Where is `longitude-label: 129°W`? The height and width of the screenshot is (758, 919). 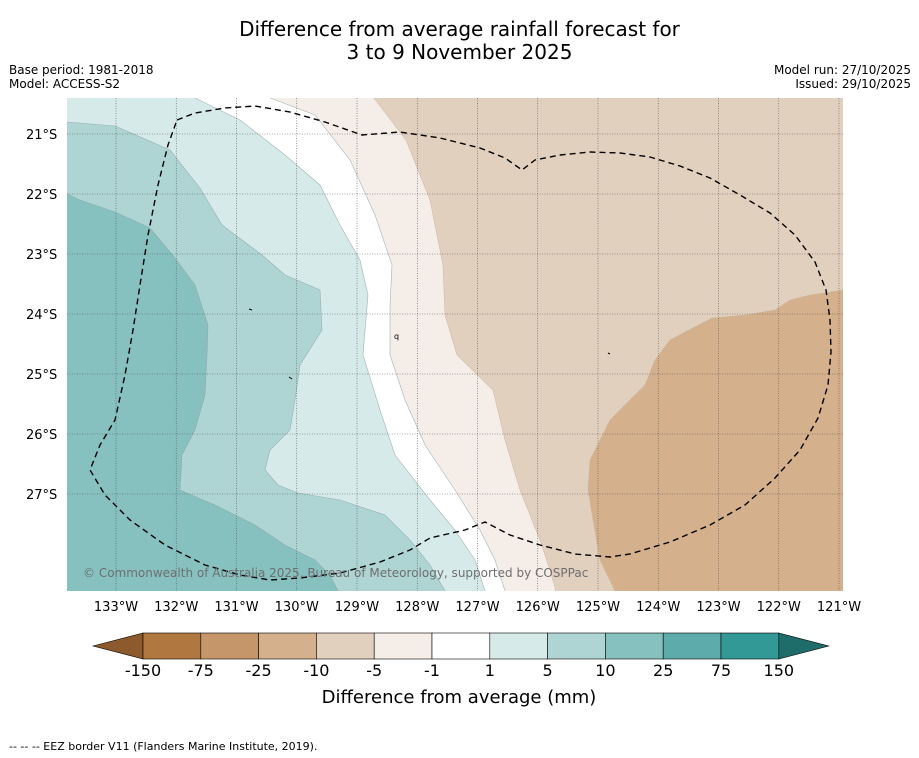
longitude-label: 129°W is located at coordinates (357, 607).